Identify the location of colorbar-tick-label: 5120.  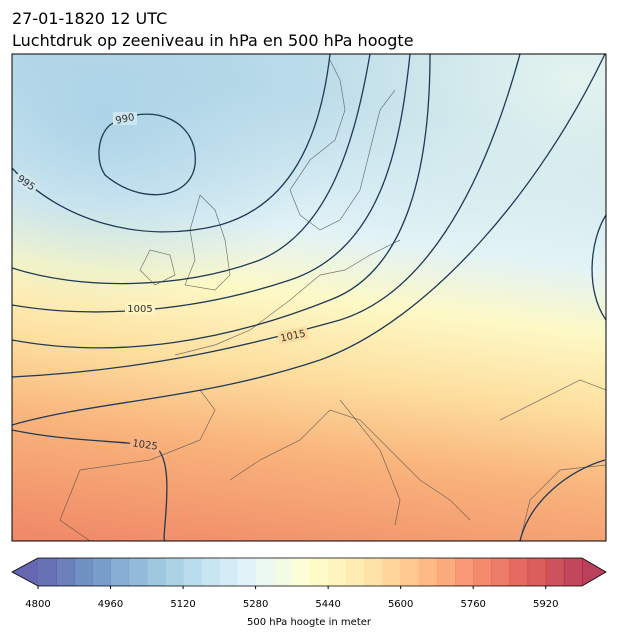
(182, 604).